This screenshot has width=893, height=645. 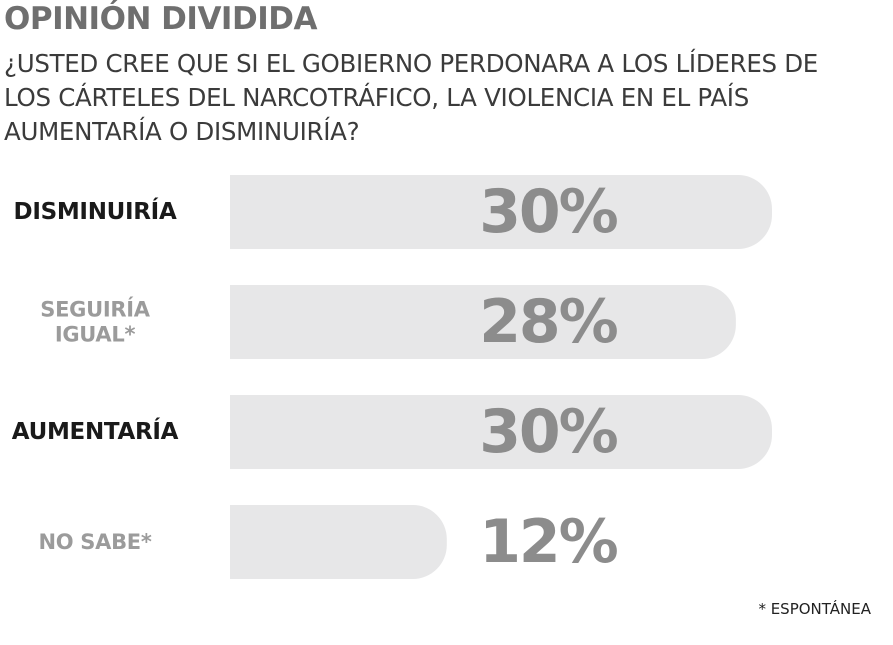 What do you see at coordinates (95, 309) in the screenshot?
I see `category-label: SEGUIRÍA` at bounding box center [95, 309].